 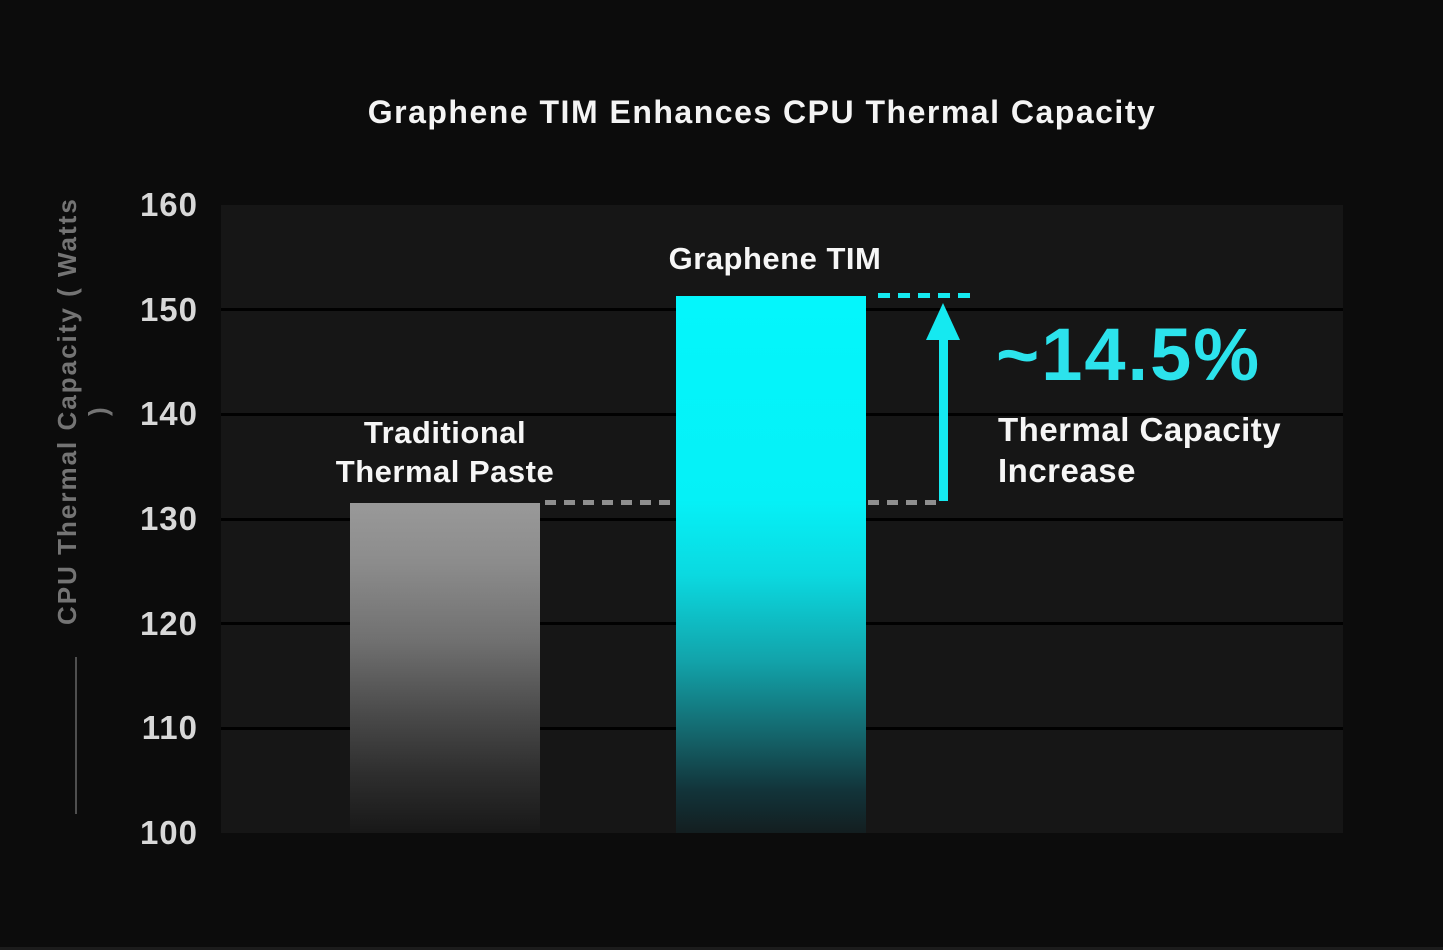 I want to click on increase-description: Thermal Capacity Increase, so click(x=1139, y=450).